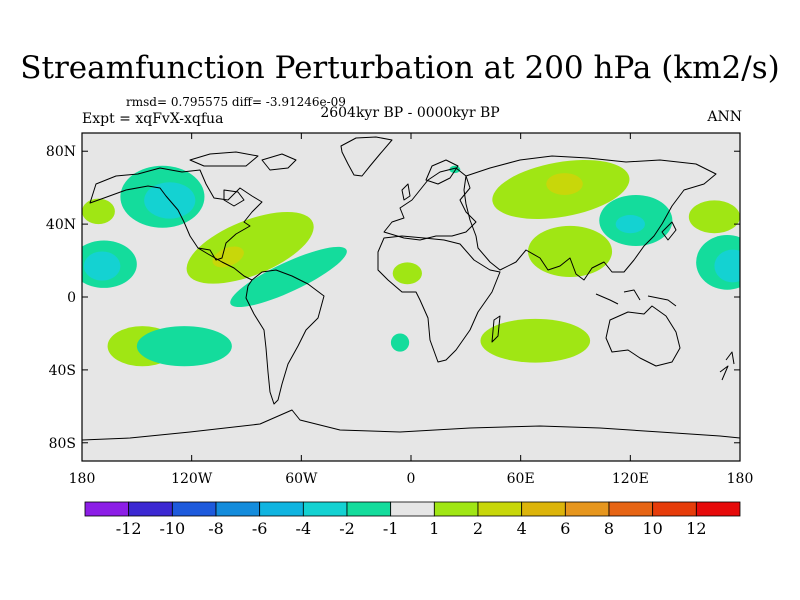 This screenshot has width=800, height=600. Describe the element at coordinates (406, 192) in the screenshot. I see `coastline-britain` at that location.